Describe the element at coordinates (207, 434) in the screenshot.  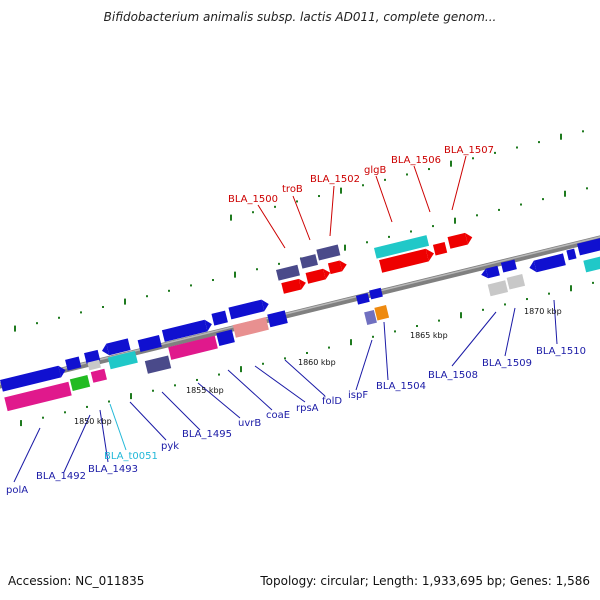
I see `gene-label: BLA_1495` at that location.